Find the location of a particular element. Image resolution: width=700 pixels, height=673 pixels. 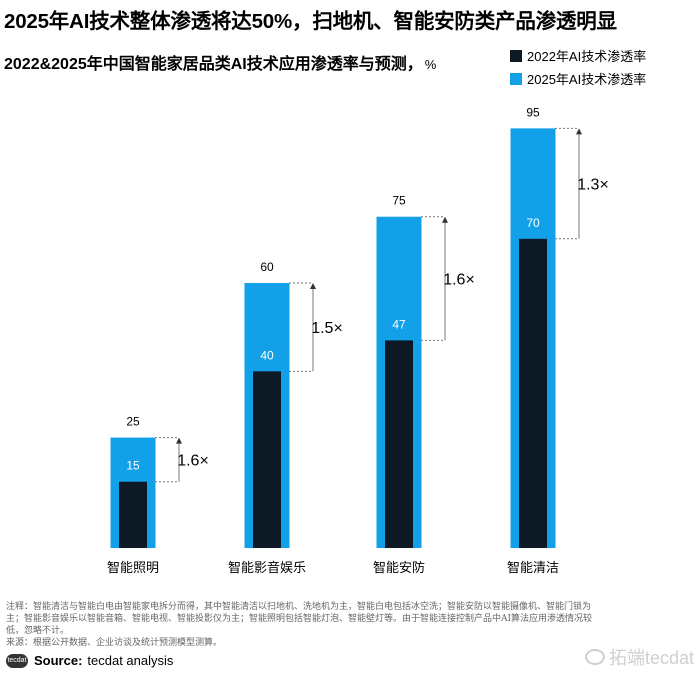

legend: 2022年AI技术渗透率 2025年AI技术渗透率 is located at coordinates (578, 67).